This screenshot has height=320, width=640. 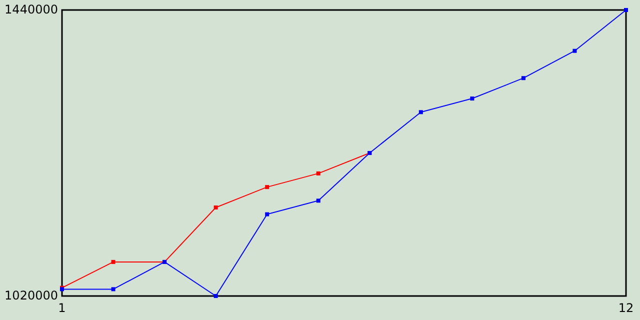 I want to click on x-tick-label: 1, so click(x=62, y=308).